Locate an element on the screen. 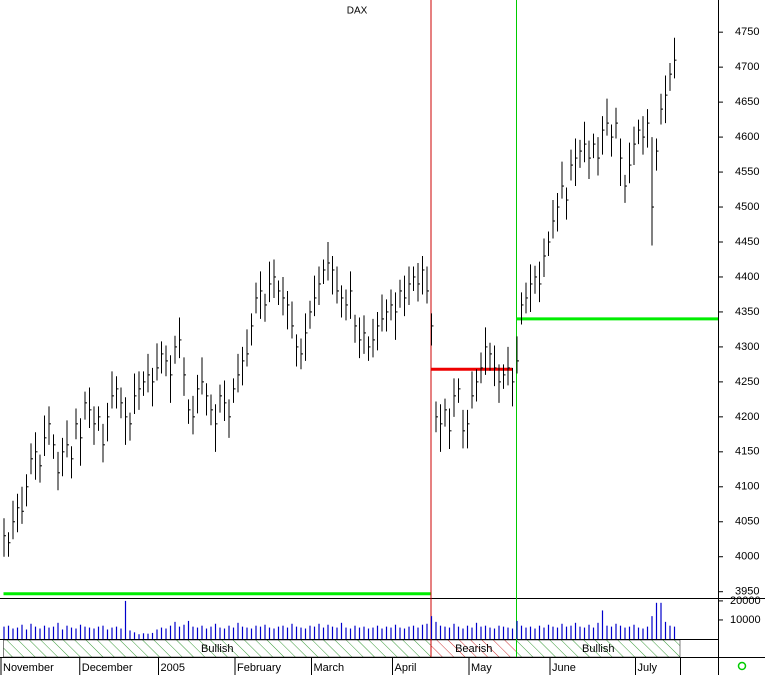 The height and width of the screenshot is (675, 765). volume-tick-label: 20000 is located at coordinates (745, 601).